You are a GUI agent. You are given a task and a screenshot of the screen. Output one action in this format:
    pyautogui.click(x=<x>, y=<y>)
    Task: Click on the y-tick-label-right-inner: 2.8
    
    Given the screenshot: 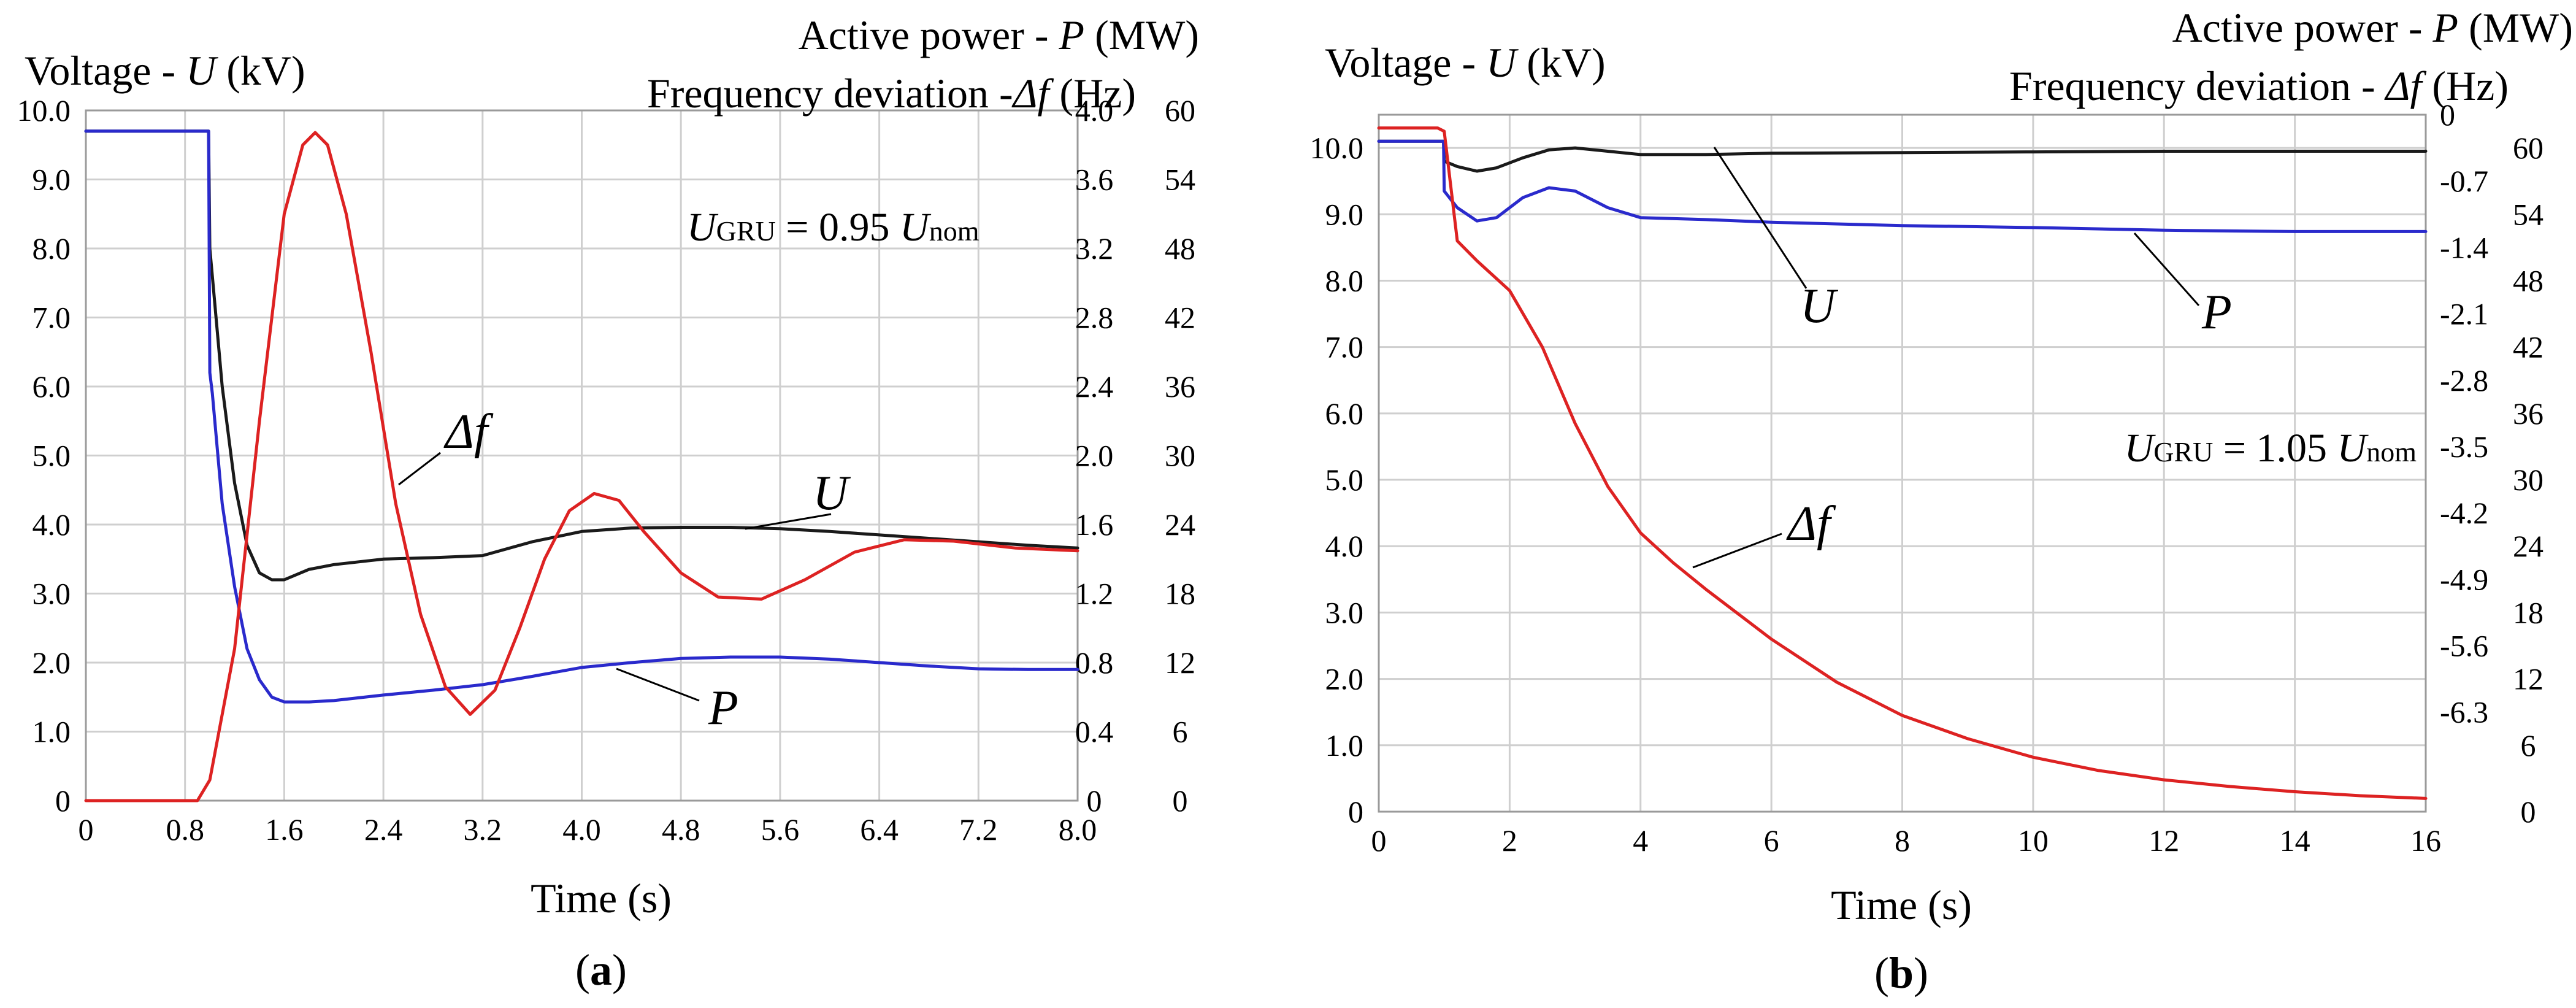 What is the action you would take?
    pyautogui.click(x=1094, y=318)
    